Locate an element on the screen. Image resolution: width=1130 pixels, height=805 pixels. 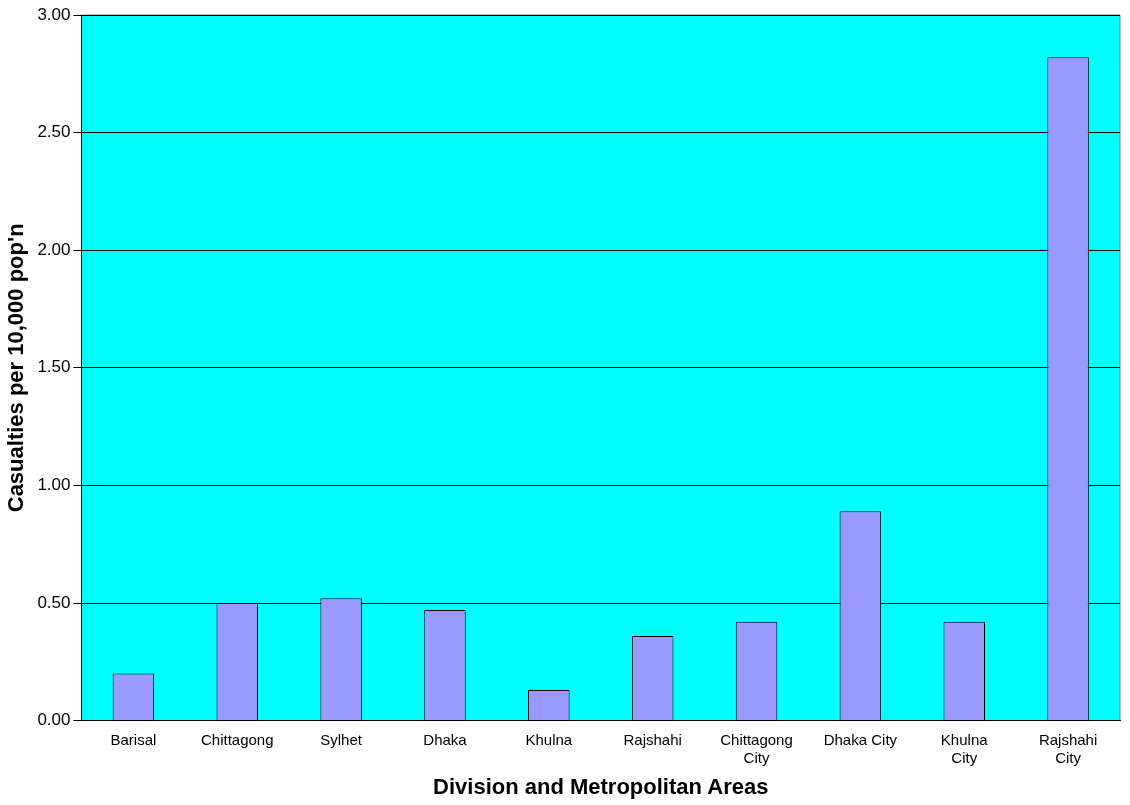
x-tick-label: Khulna is located at coordinates (549, 739).